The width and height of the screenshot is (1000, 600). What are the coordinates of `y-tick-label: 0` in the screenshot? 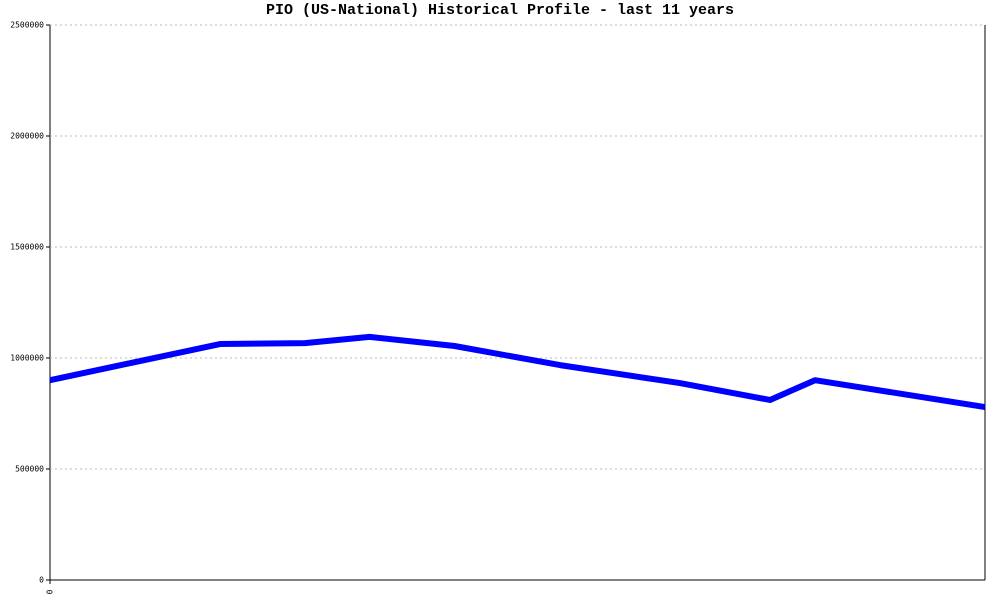 It's located at (41, 580).